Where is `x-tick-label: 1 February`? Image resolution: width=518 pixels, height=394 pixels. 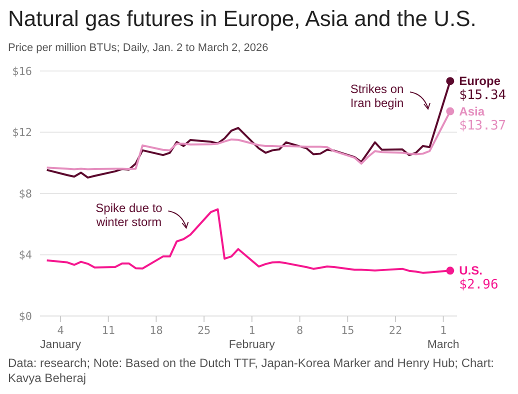
x-tick-label: 1 February is located at coordinates (252, 337).